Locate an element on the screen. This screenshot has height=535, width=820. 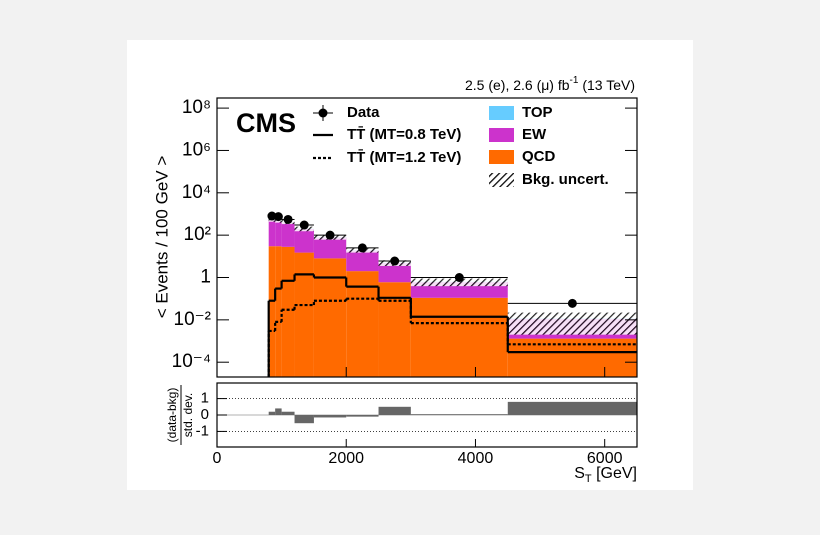
y-tick-label: -1 is located at coordinates (202, 430).